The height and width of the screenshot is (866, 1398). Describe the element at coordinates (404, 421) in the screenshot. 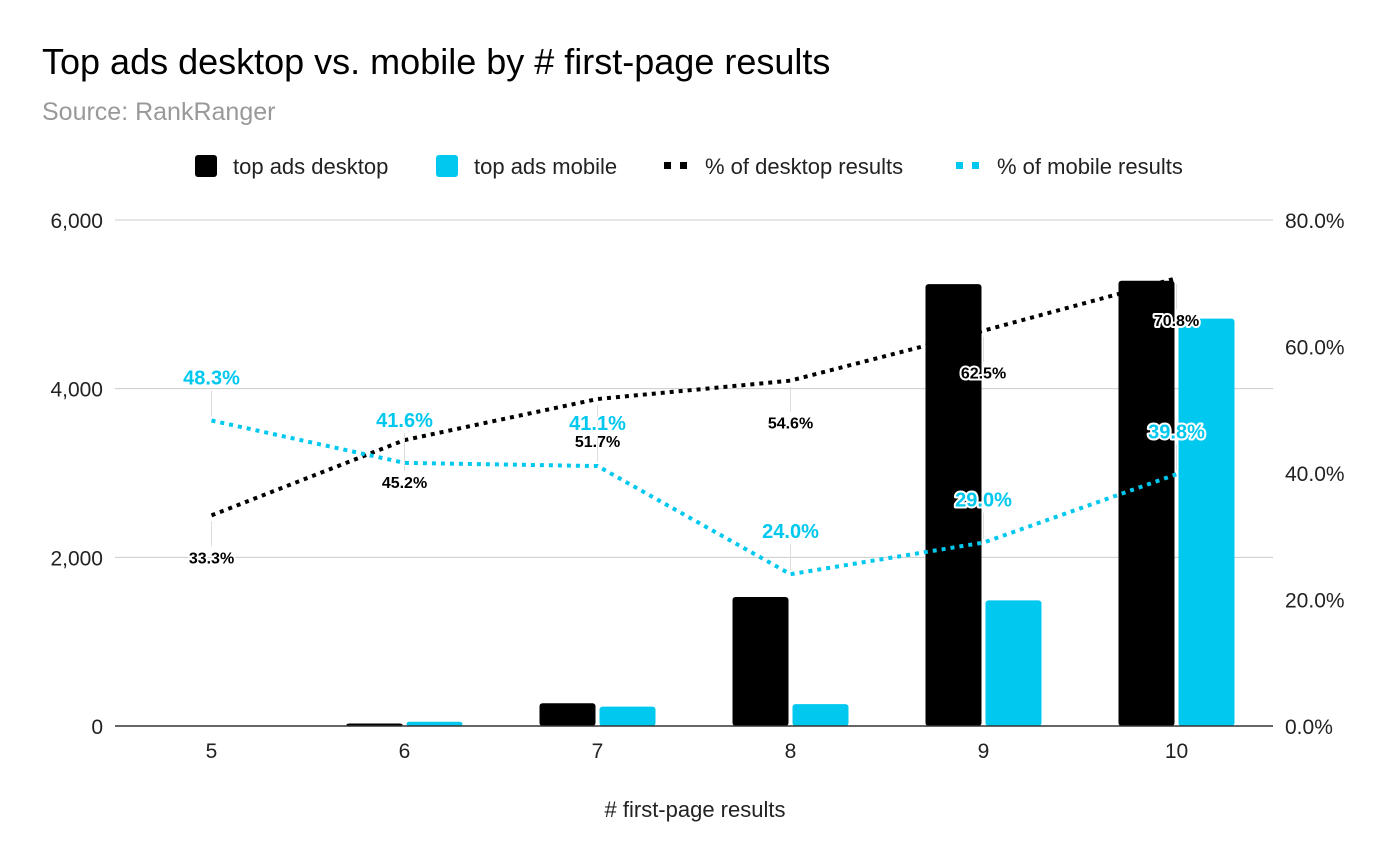

I see `data-label-pct-mobile: 41.6%` at that location.